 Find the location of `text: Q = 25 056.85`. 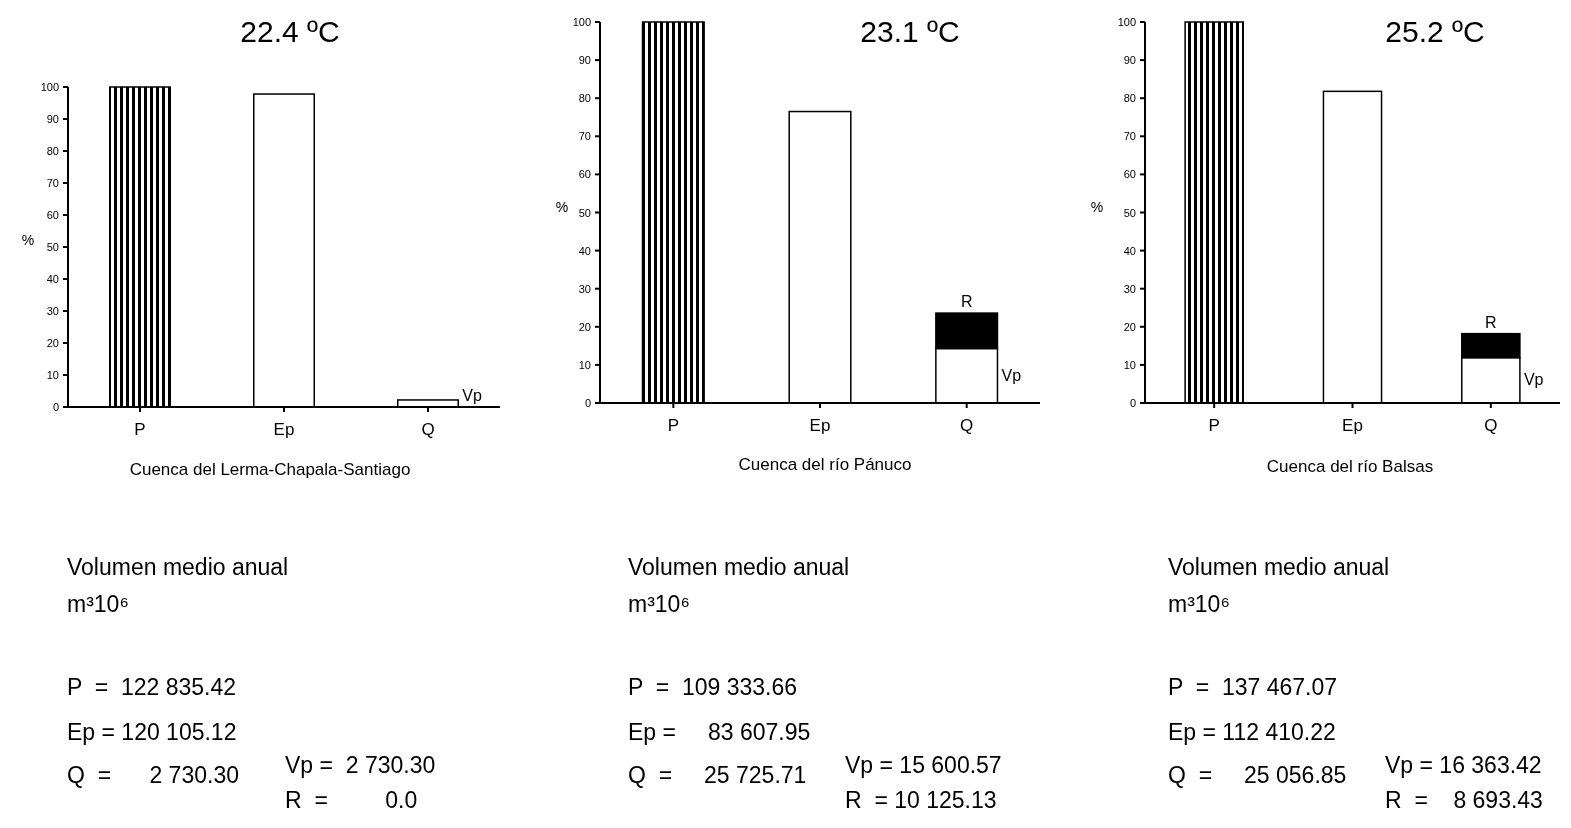

text: Q = 25 056.85 is located at coordinates (1257, 775).